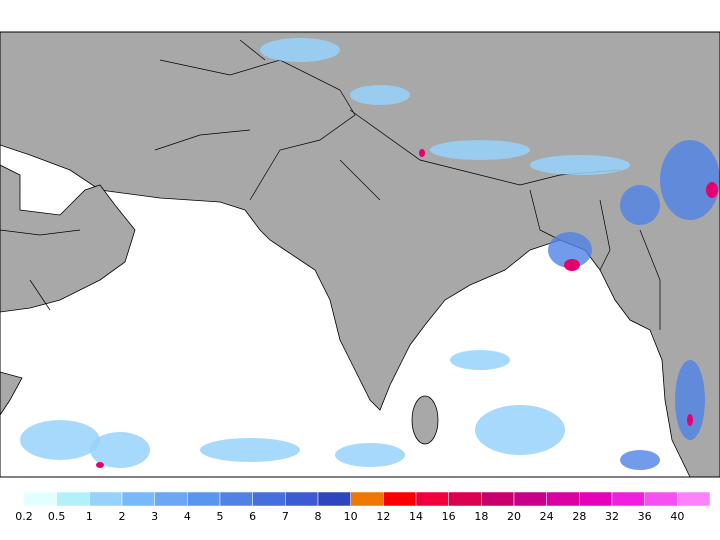 This screenshot has width=720, height=540. I want to click on colorbar-label: 0.5, so click(57, 516).